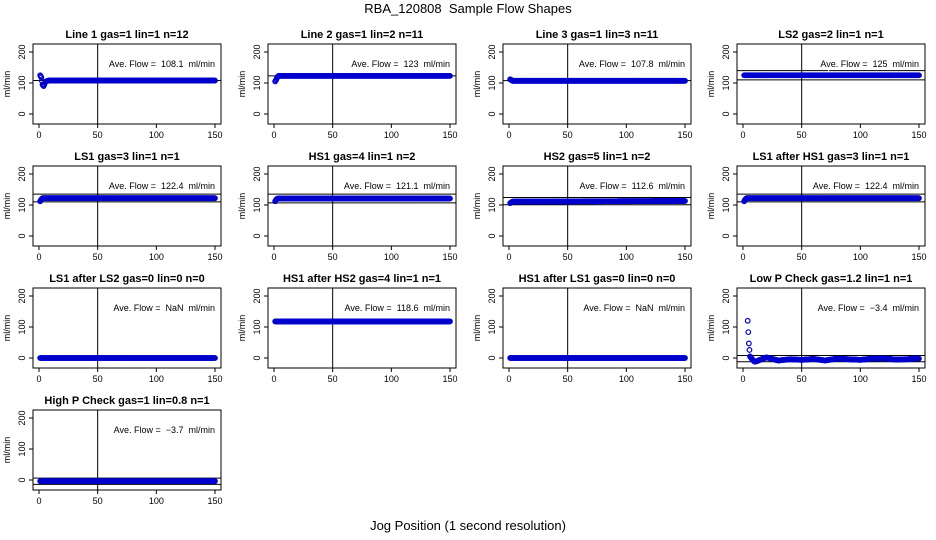  What do you see at coordinates (362, 35) in the screenshot?
I see `panel-title: Line 2 gas=1 lin=2 n=11` at bounding box center [362, 35].